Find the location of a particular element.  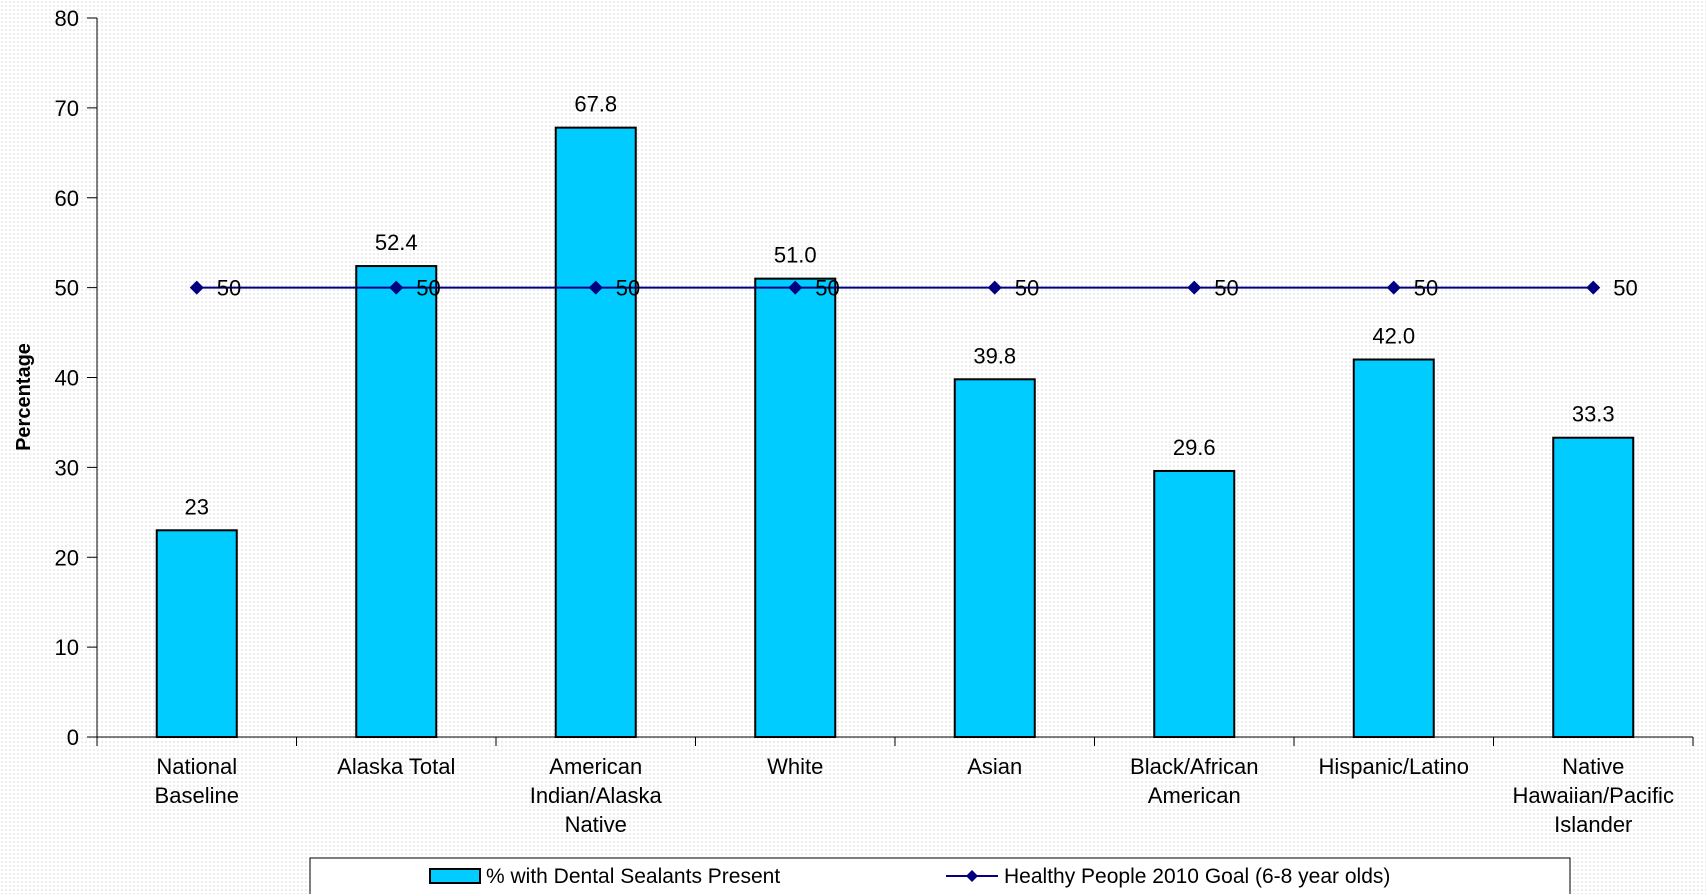

goal-line is located at coordinates (895, 287).